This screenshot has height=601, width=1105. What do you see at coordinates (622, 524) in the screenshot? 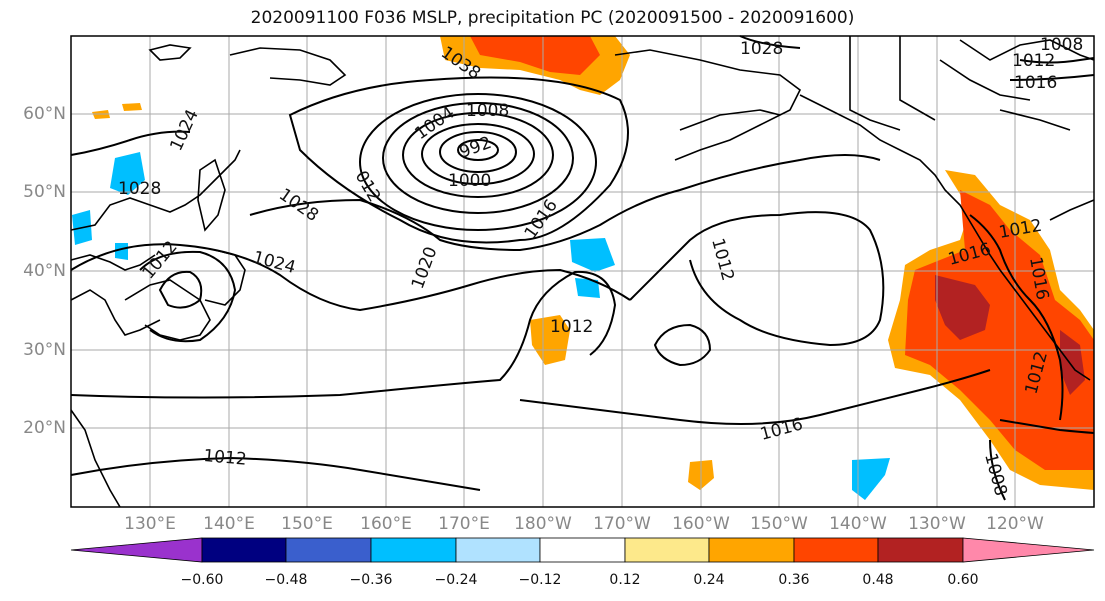
I see `longitude-label: 170°W` at bounding box center [622, 524].